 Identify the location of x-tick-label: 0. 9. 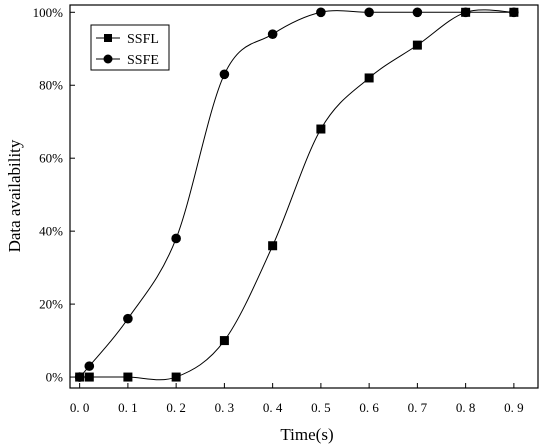
(514, 407).